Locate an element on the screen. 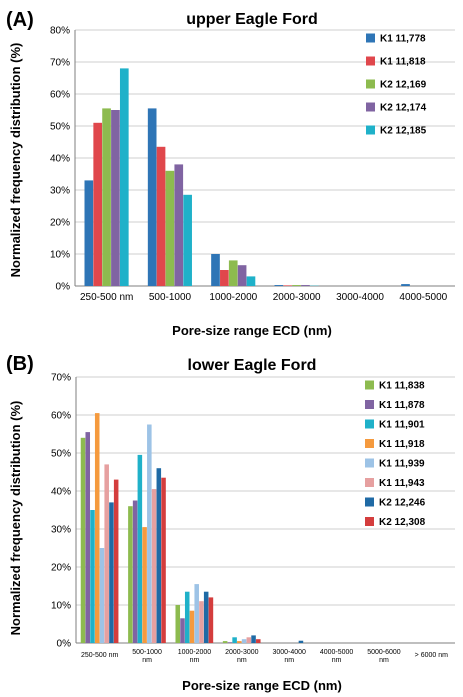 The height and width of the screenshot is (697, 463). panel-a-legend-label: K1 11,818 is located at coordinates (403, 62).